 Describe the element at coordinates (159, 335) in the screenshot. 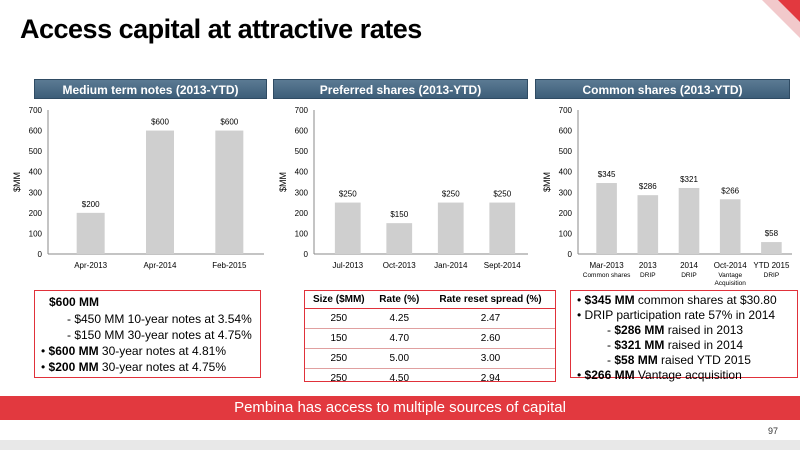

I see `mtn-summary-sub-2: - $150 MM 30-year notes at 4.75%` at that location.